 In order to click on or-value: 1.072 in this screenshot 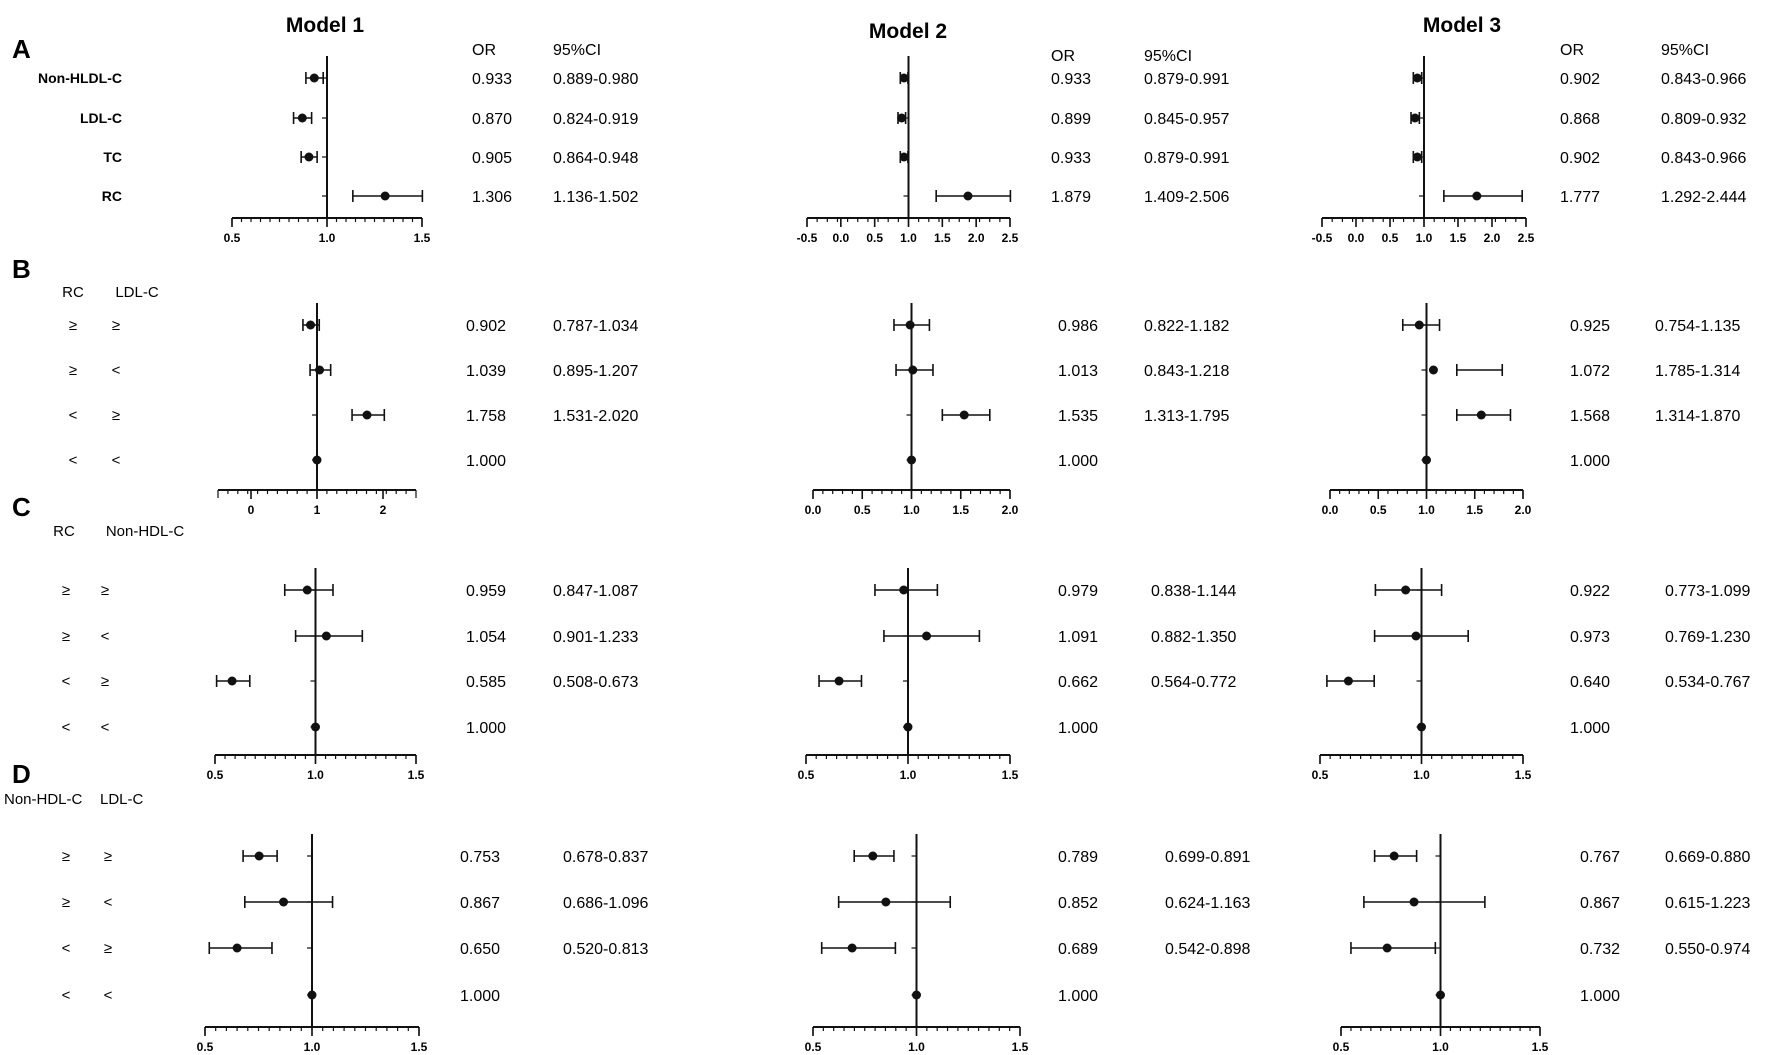, I will do `click(1590, 371)`.